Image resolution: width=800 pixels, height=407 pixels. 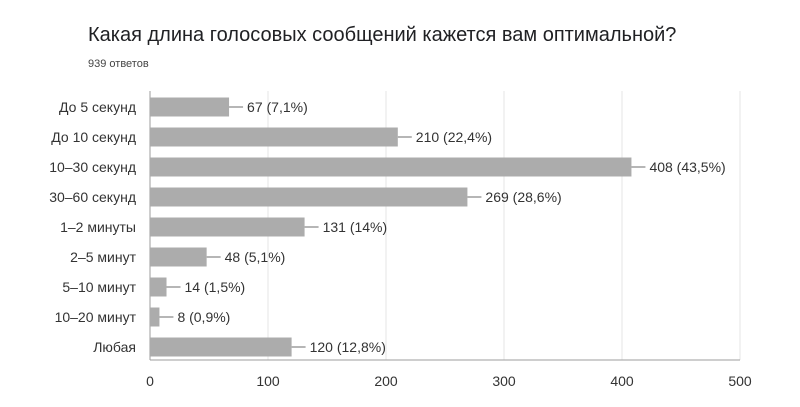 I want to click on category-label: Любая, so click(x=114, y=347).